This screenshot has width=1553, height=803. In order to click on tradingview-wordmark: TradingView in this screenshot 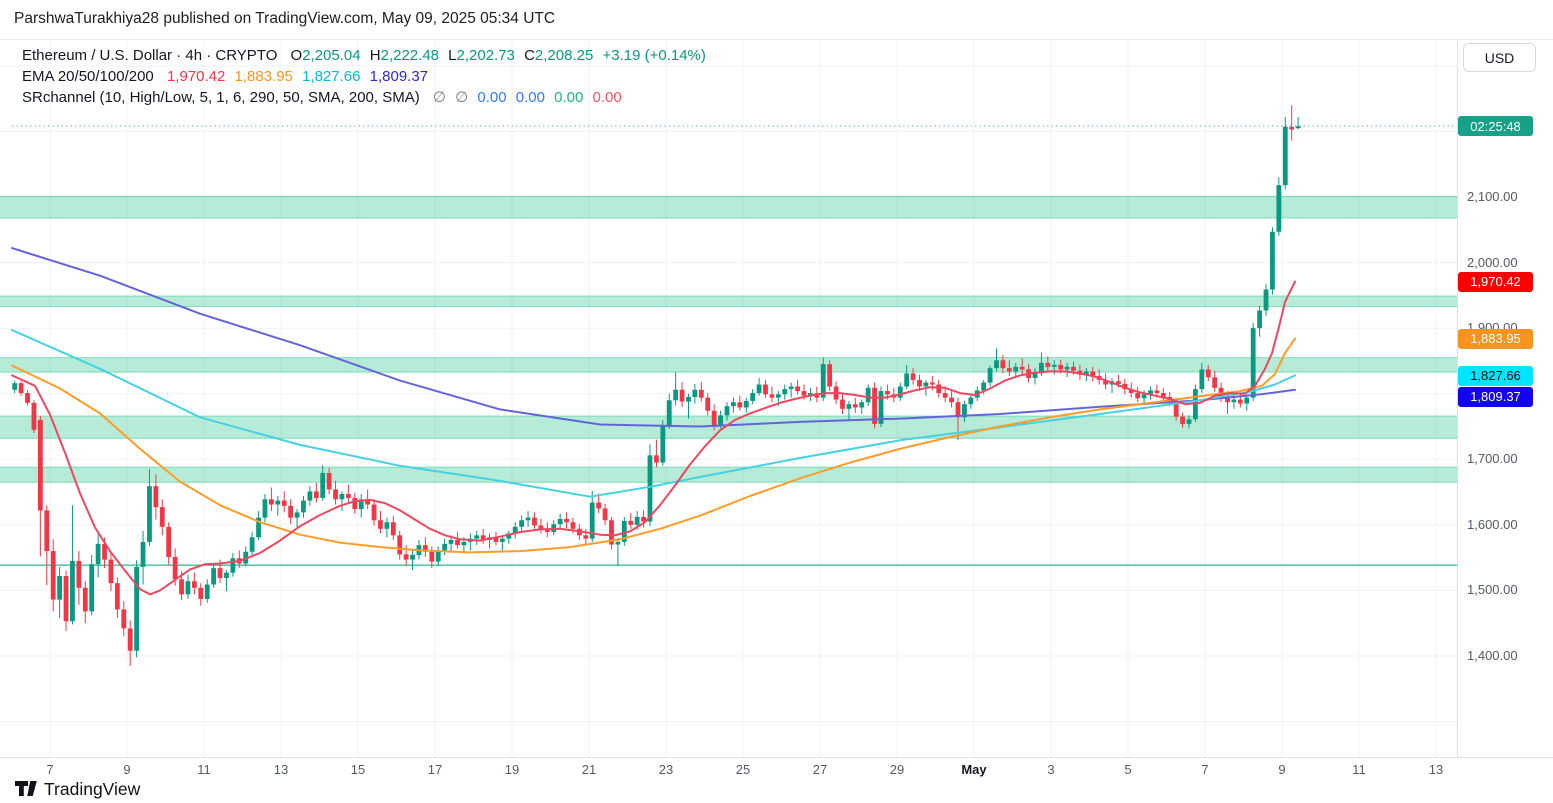, I will do `click(92, 789)`.